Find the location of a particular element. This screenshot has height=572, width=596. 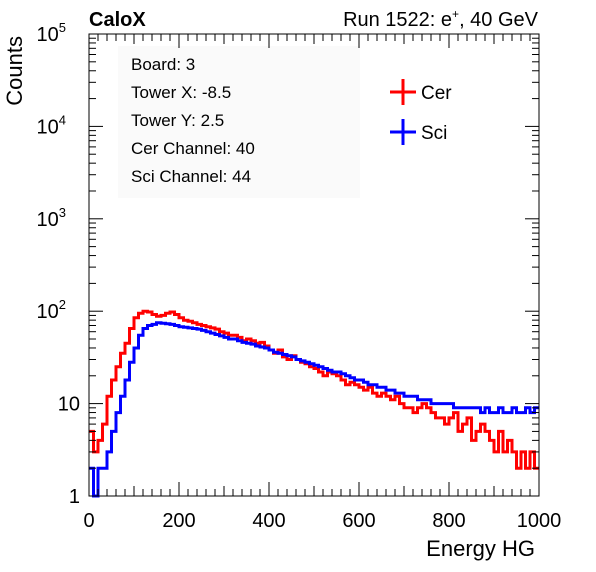

x-tick-label: 200 is located at coordinates (178, 521).